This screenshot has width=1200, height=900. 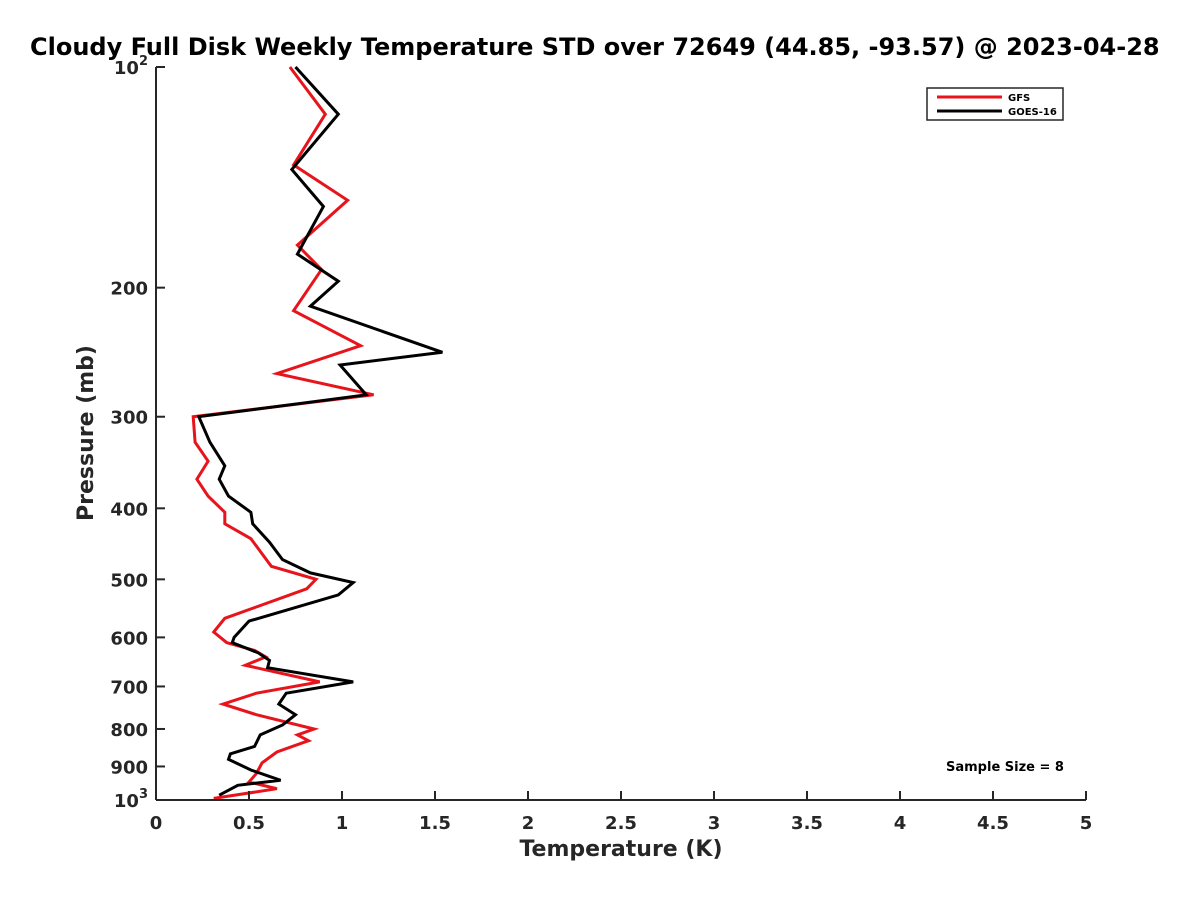 I want to click on y-tick-label: 800, so click(x=129, y=730).